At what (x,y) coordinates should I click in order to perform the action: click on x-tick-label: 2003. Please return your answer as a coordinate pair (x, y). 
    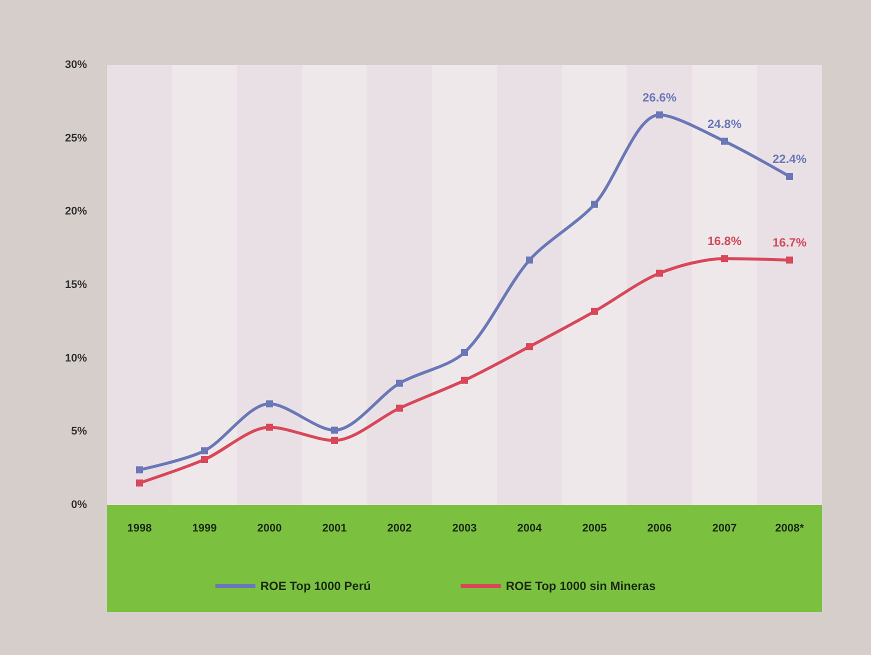
    Looking at the image, I should click on (464, 528).